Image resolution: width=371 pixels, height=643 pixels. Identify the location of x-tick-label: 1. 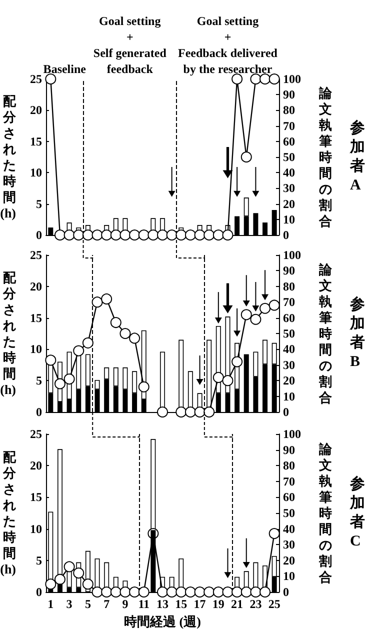
(51, 604).